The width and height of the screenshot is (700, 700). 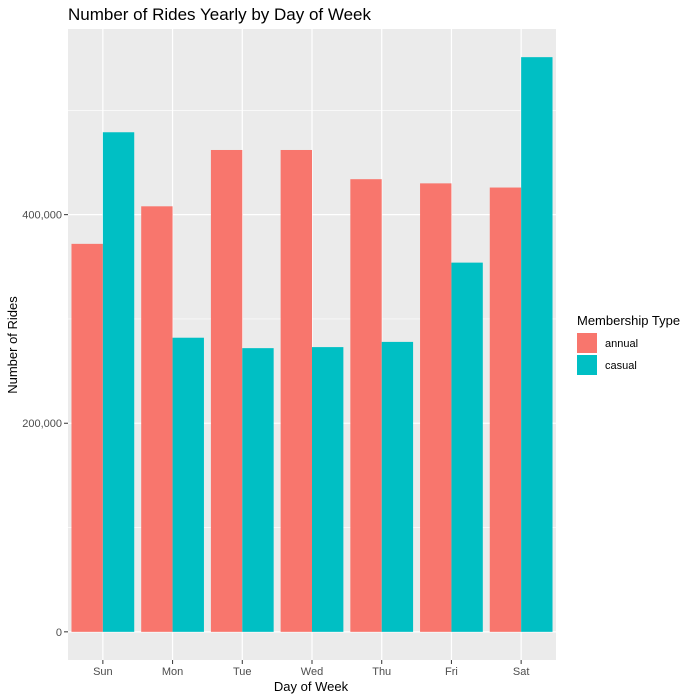 What do you see at coordinates (311, 686) in the screenshot?
I see `x-axis-title: Day of Week` at bounding box center [311, 686].